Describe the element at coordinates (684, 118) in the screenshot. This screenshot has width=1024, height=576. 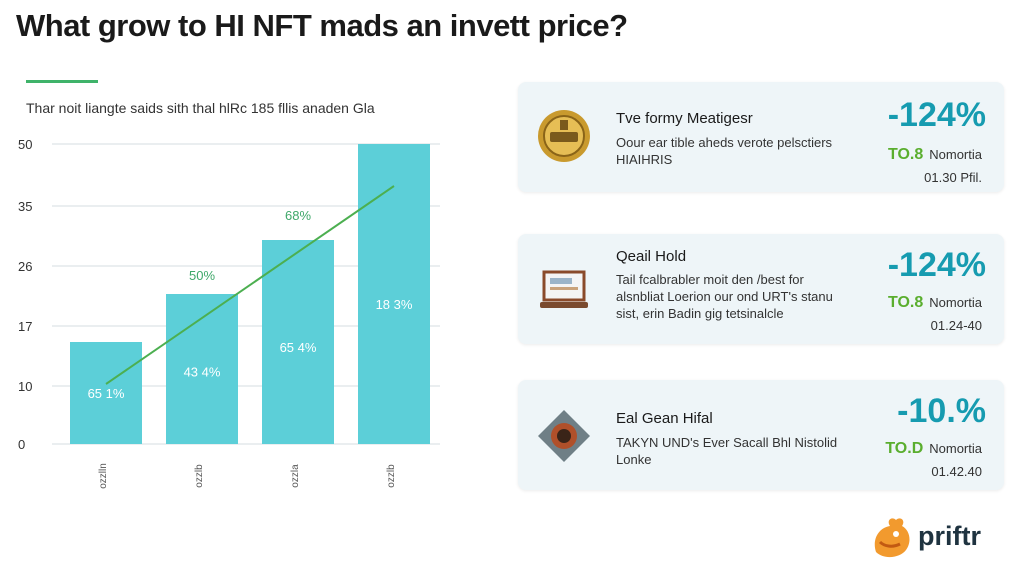
I see `card-title: Tve formy Meatigesr` at that location.